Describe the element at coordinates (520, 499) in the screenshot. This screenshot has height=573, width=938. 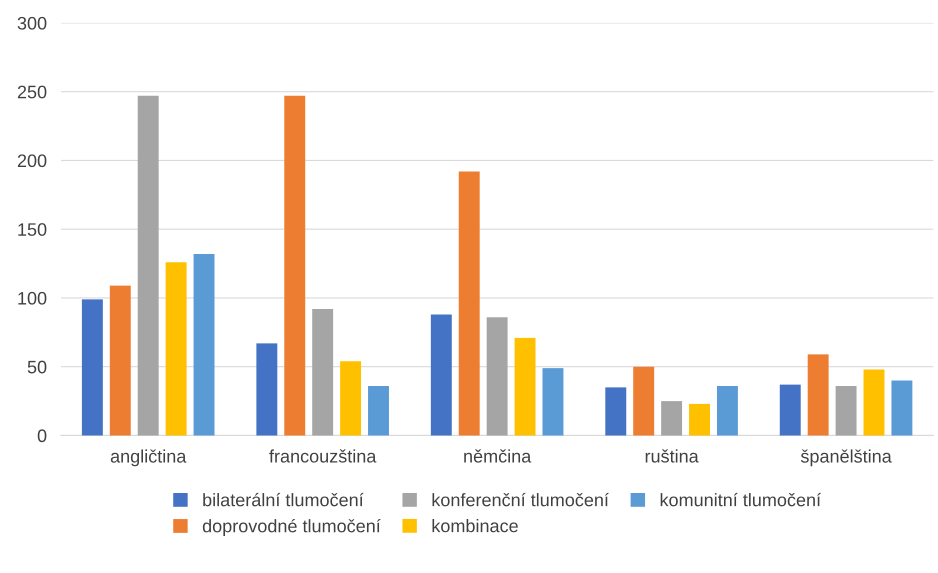
I see `legend-label: konferenční tlumočení` at that location.